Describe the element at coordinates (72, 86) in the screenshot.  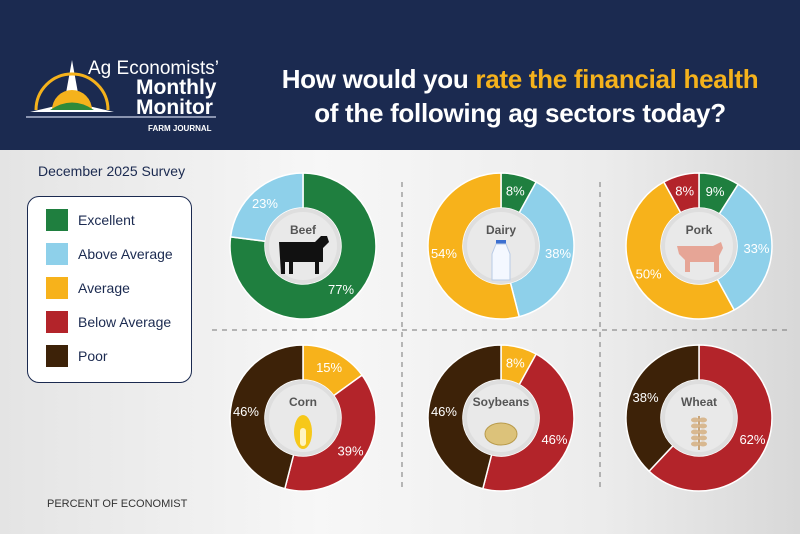
I see `compass-sun-logo-icon` at that location.